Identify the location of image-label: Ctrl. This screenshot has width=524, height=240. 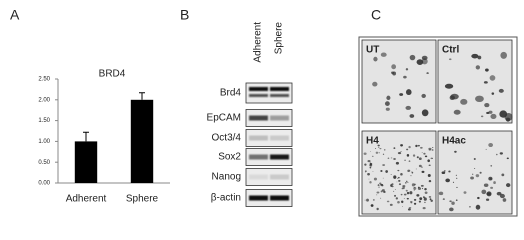
(450, 50).